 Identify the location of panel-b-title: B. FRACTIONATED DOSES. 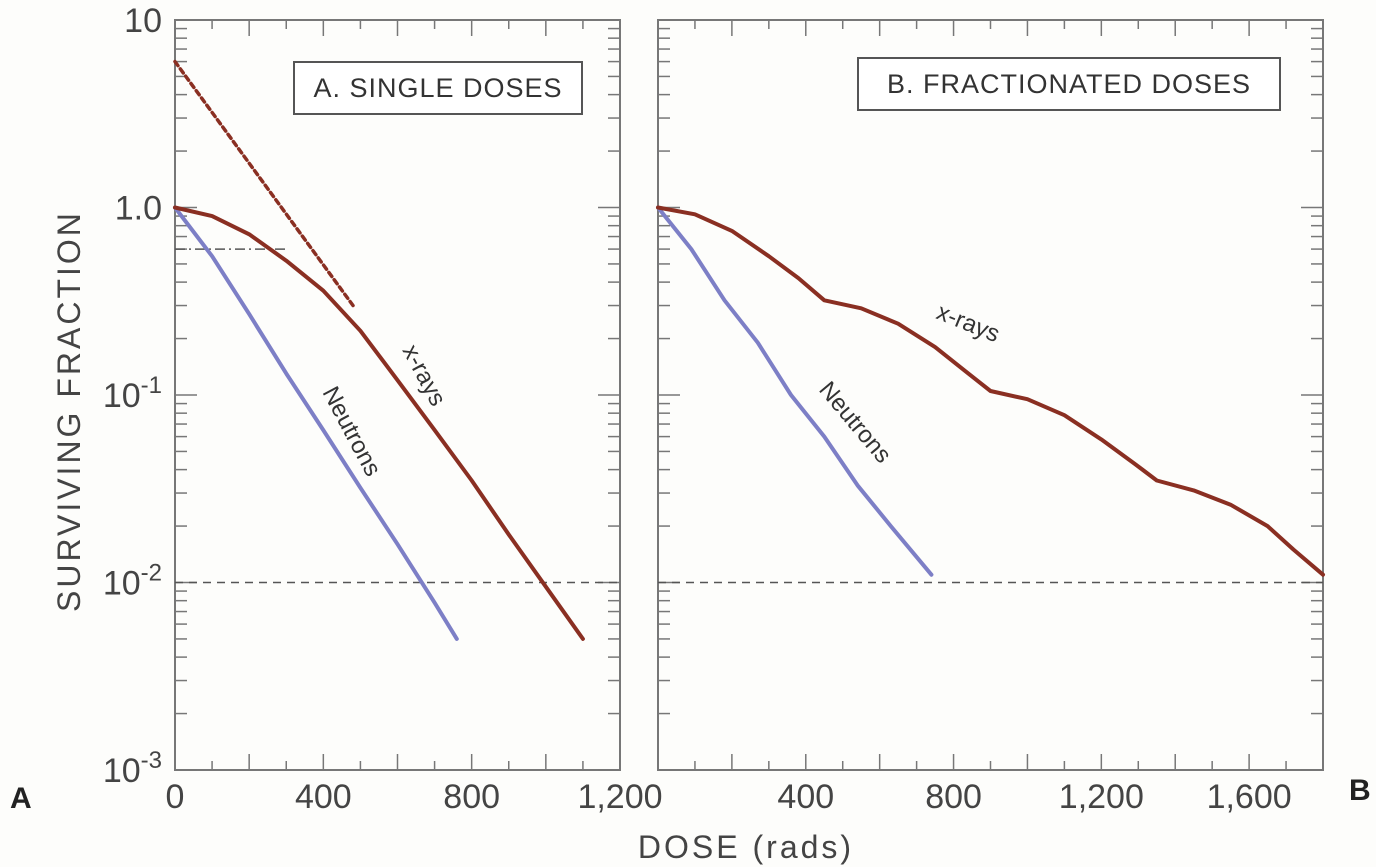
(1069, 84).